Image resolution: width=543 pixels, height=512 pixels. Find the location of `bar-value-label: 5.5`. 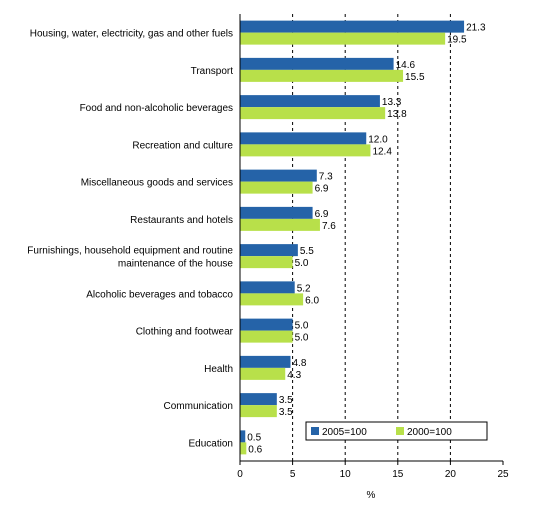

bar-value-label: 5.5 is located at coordinates (307, 251).